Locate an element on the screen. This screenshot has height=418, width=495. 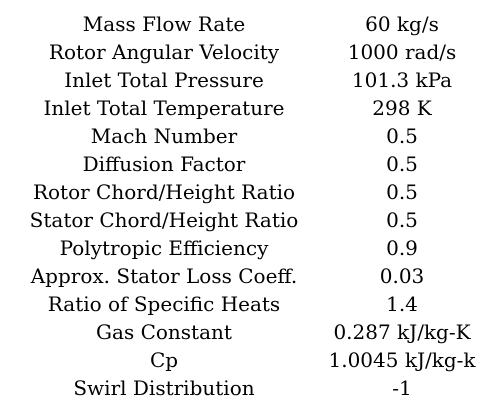
parameter-name: Cp is located at coordinates (164, 360).